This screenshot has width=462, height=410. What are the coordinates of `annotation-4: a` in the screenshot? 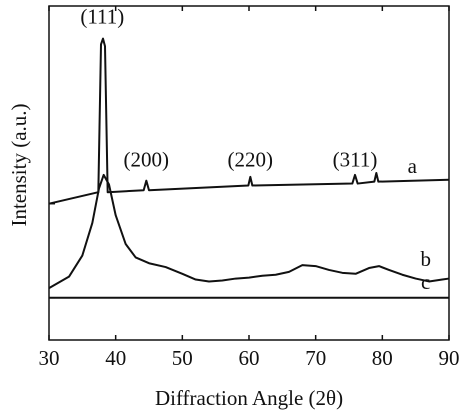 It's located at (413, 166).